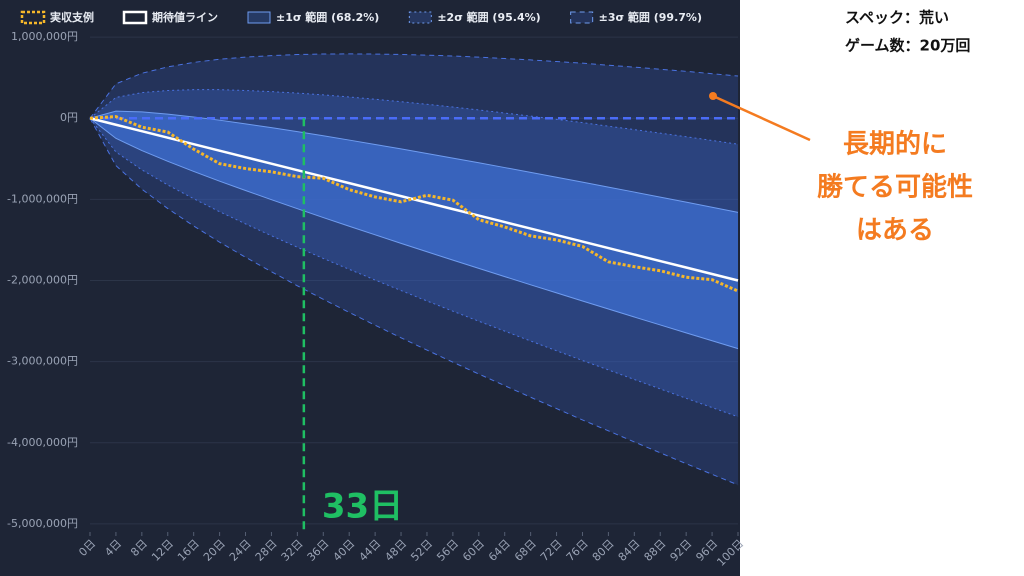 The width and height of the screenshot is (1024, 576). Describe the element at coordinates (907, 46) in the screenshot. I see `games-text: ゲーム数：20万回` at that location.